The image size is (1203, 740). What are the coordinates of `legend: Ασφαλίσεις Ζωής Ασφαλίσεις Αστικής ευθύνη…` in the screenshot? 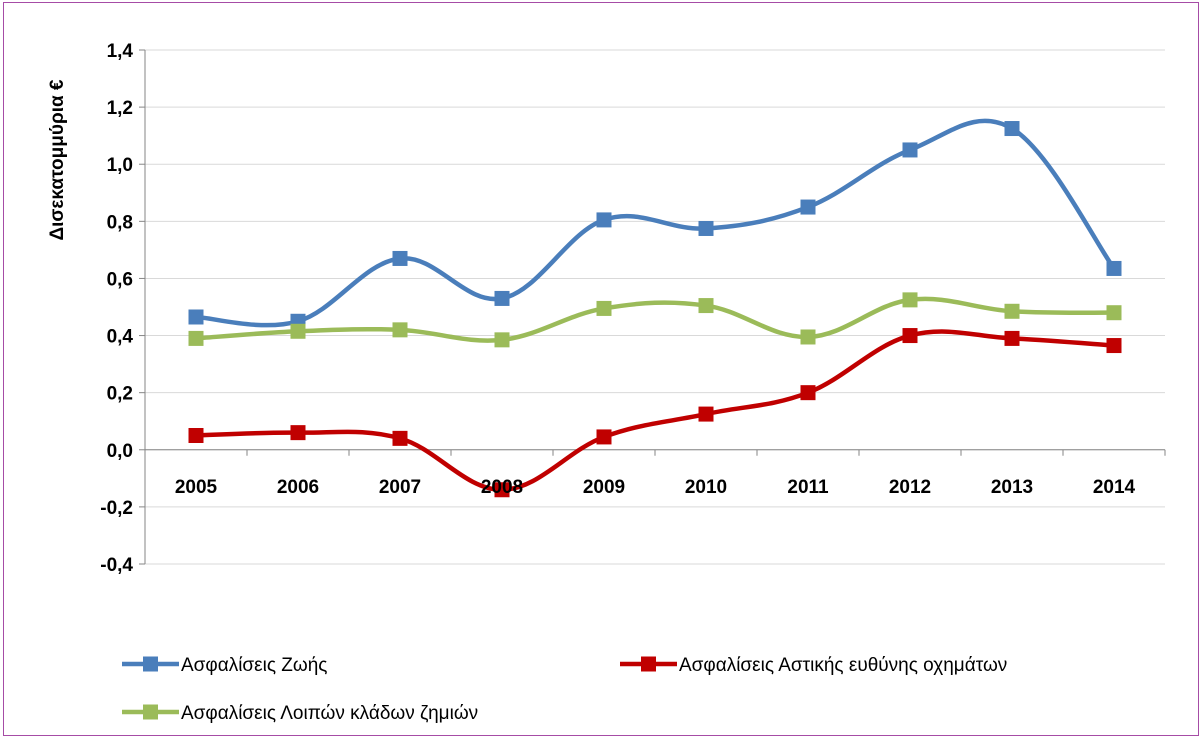 It's located at (564, 689).